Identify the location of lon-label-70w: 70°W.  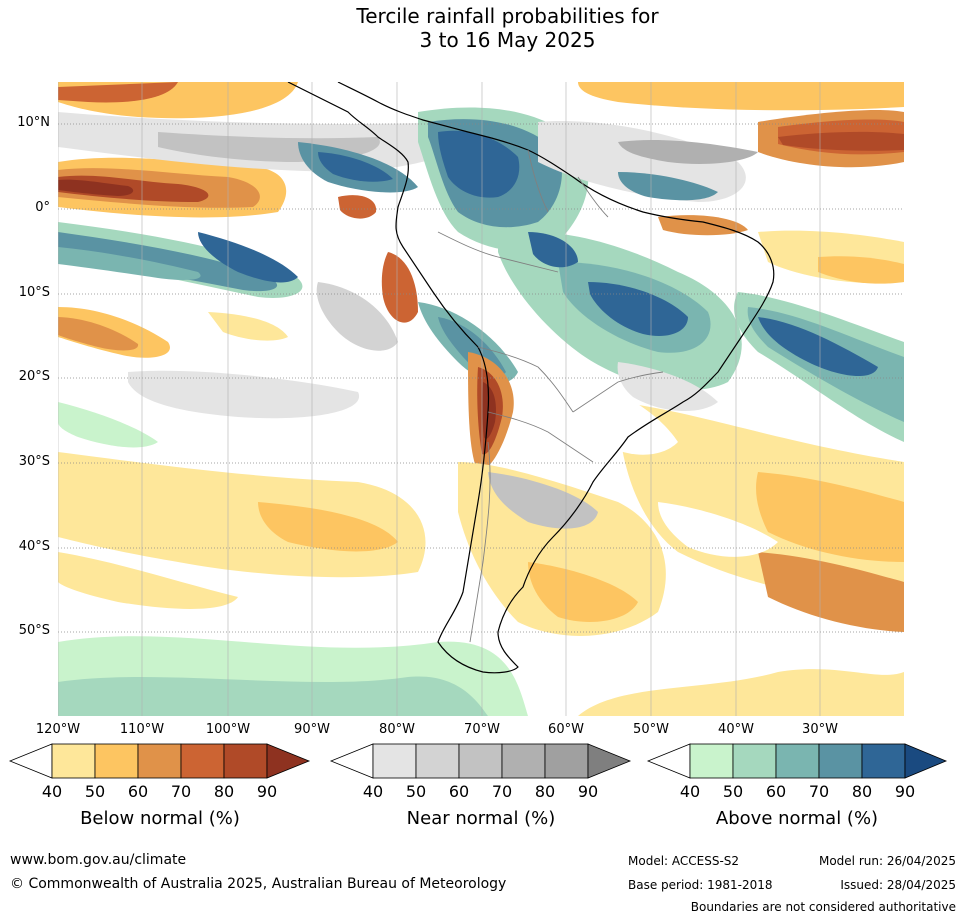
(482, 729).